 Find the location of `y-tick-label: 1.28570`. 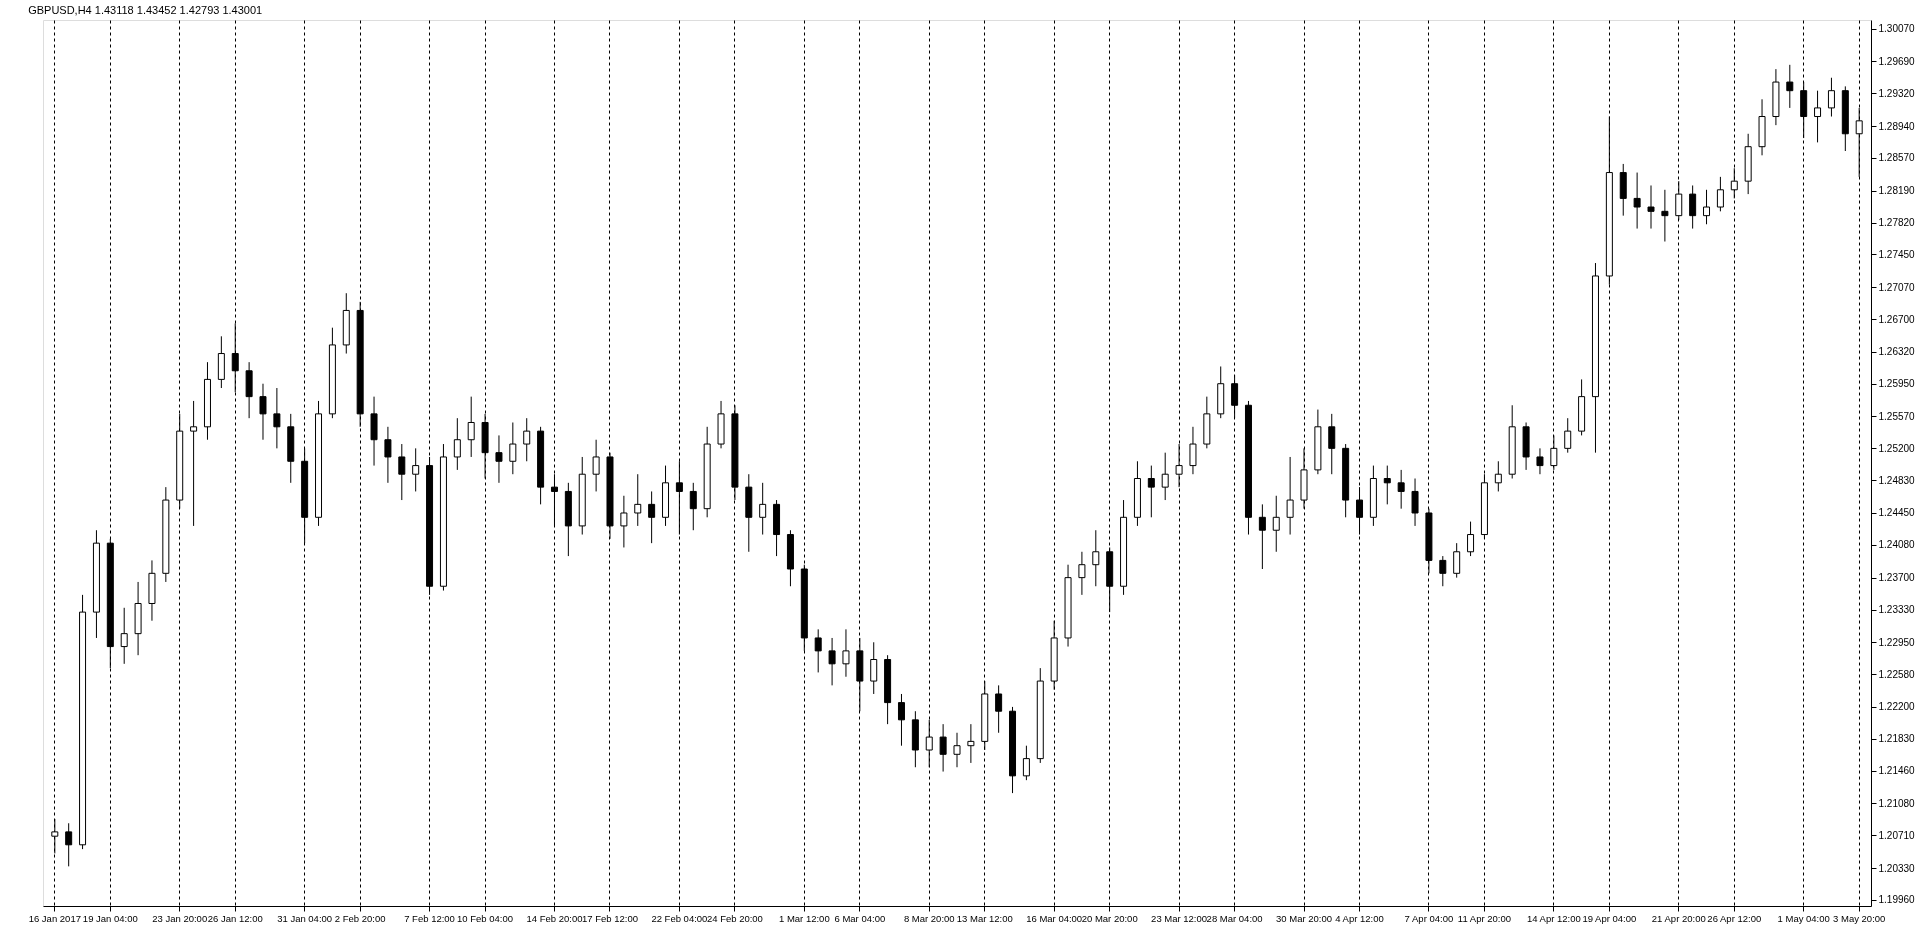

y-tick-label: 1.28570 is located at coordinates (1897, 158).